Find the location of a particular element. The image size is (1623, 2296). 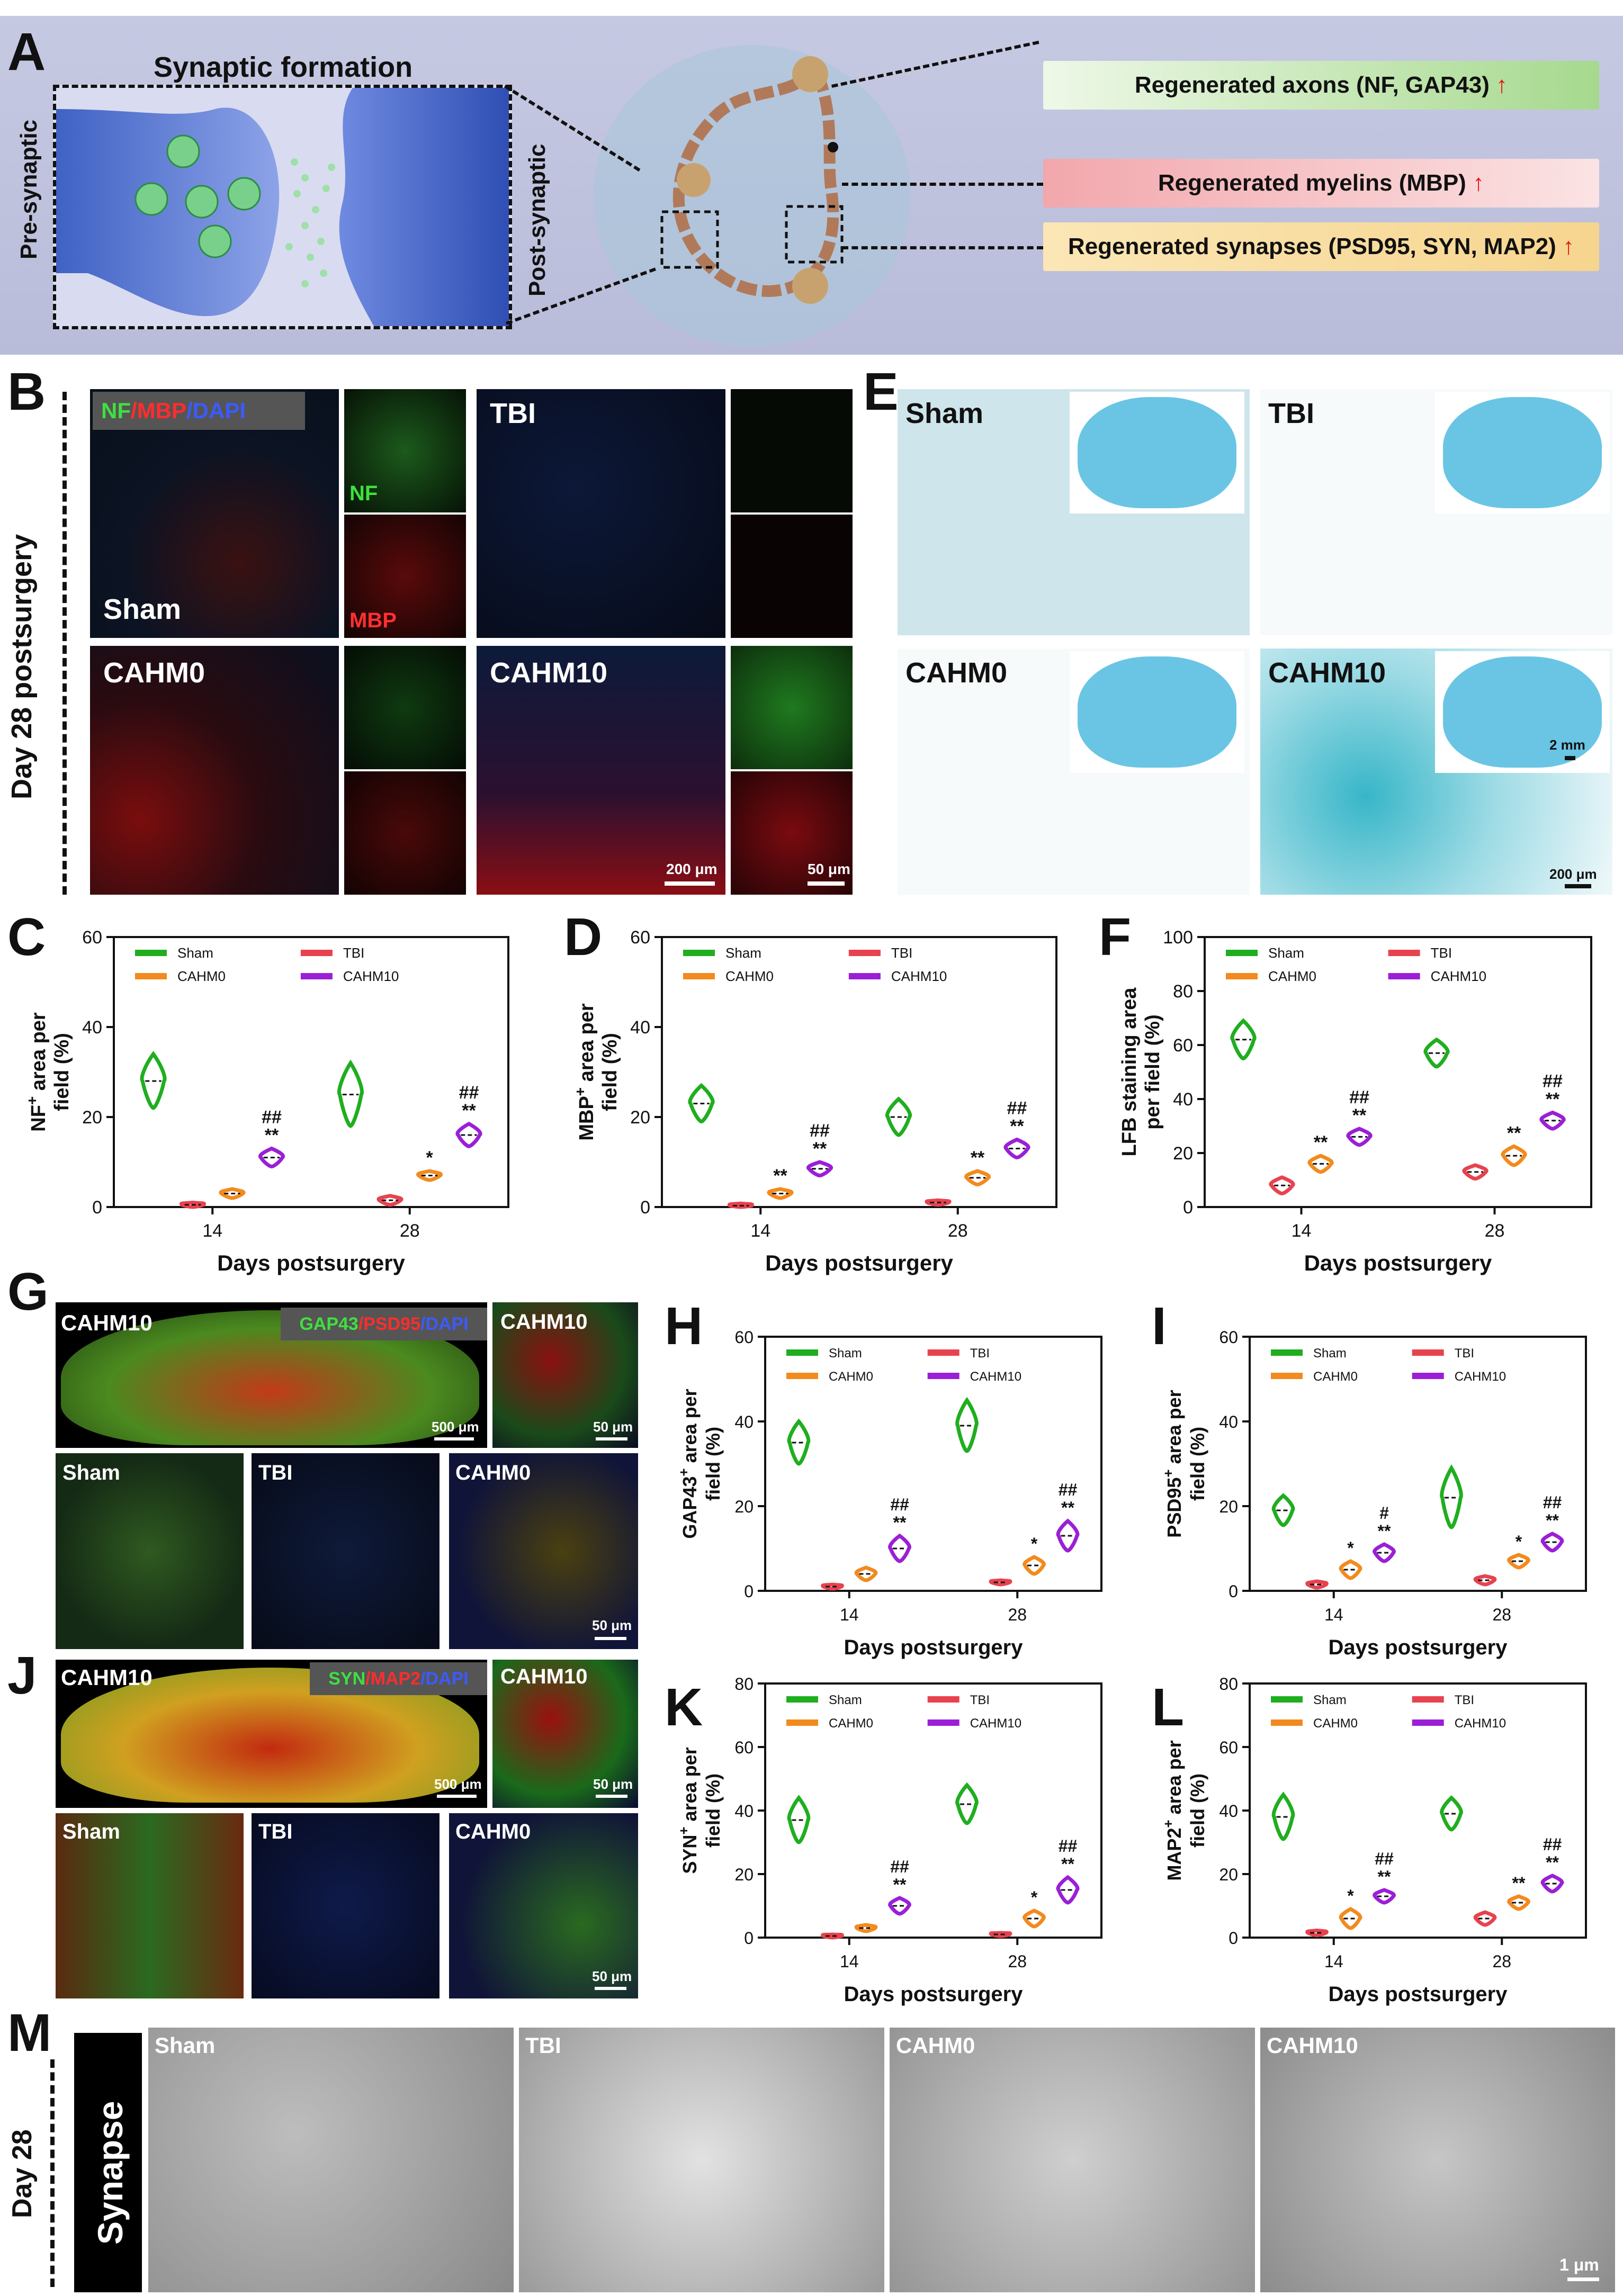

neurotransmitters is located at coordinates (310, 223).